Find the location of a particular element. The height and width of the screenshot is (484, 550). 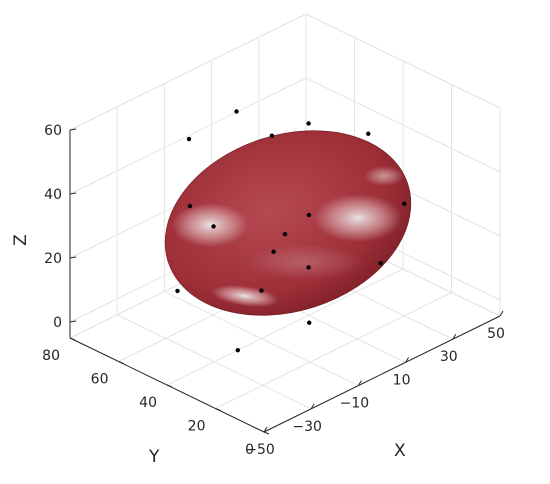

y-tick-label: 20 is located at coordinates (197, 427).